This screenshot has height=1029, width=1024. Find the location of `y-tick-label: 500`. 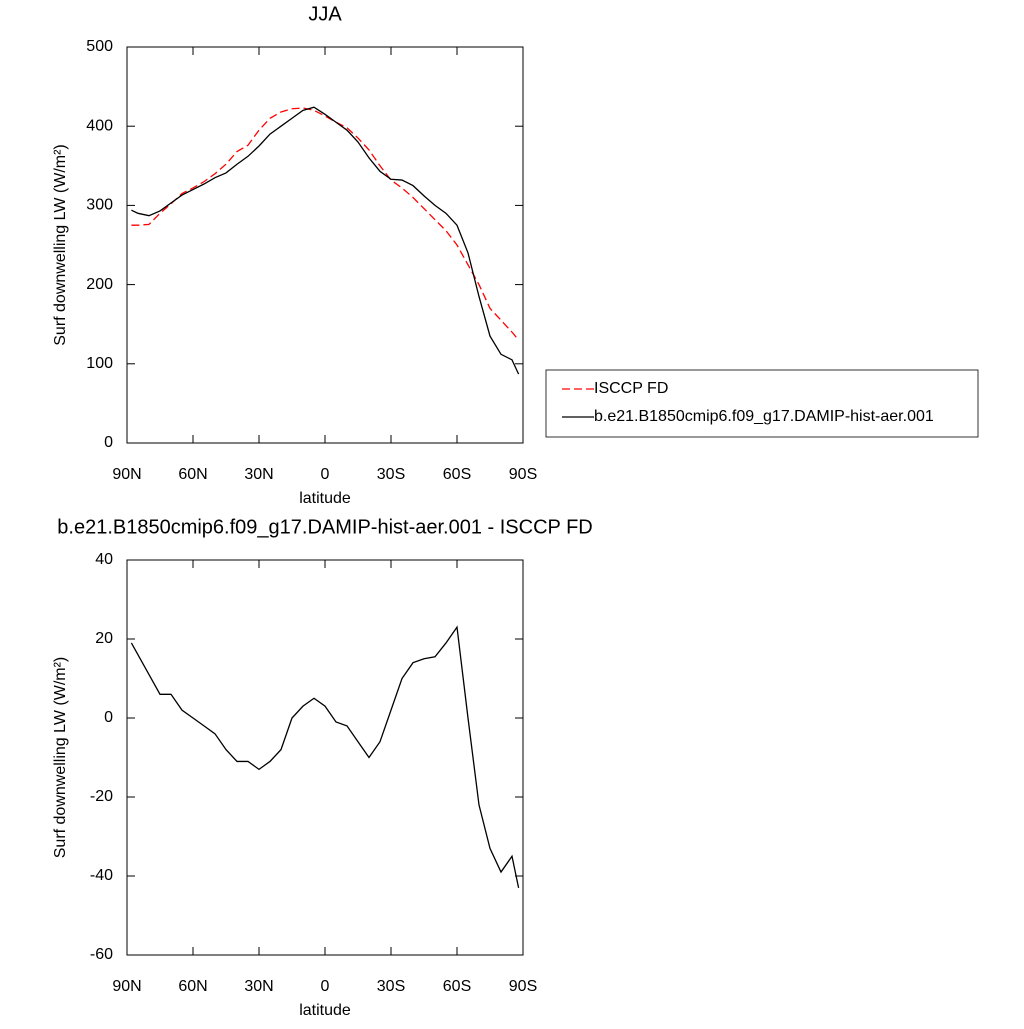

y-tick-label: 500 is located at coordinates (99, 46).